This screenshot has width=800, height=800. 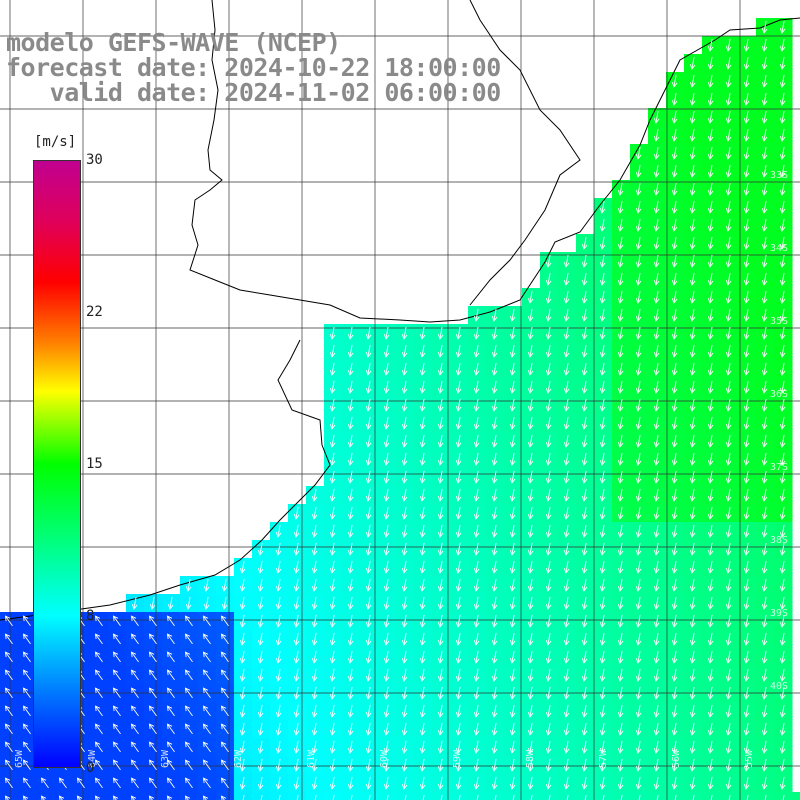 I want to click on latitude-label: 38S, so click(x=779, y=540).